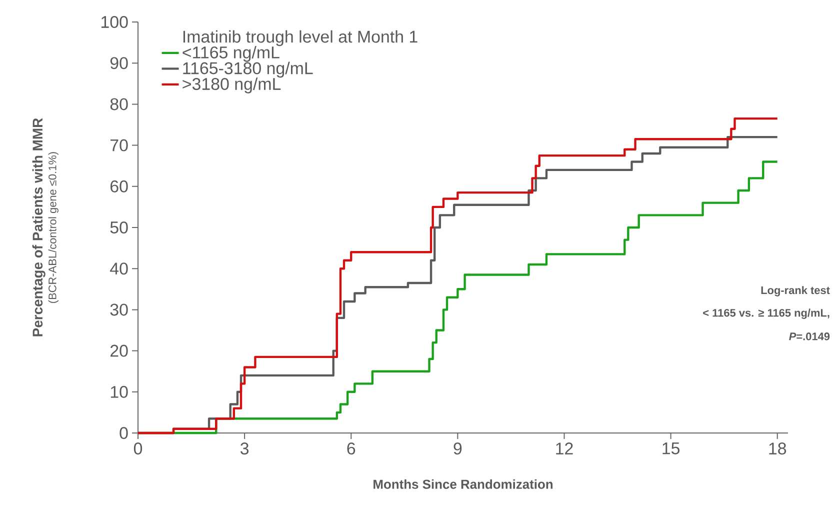  What do you see at coordinates (119, 268) in the screenshot?
I see `y-tick-label: 40` at bounding box center [119, 268].